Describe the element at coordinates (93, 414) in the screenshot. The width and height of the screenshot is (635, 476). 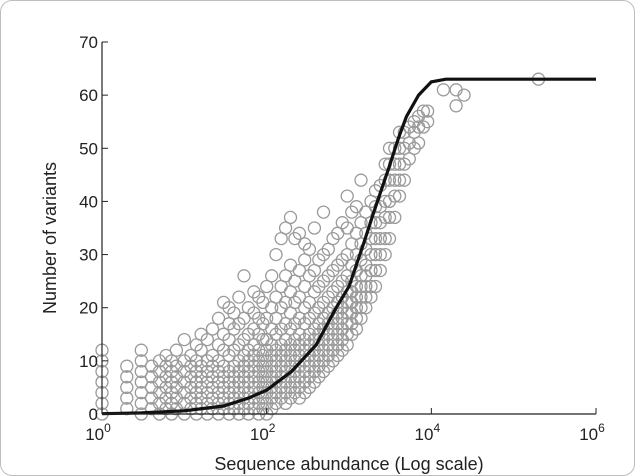
I see `y-tick-label: 0` at that location.